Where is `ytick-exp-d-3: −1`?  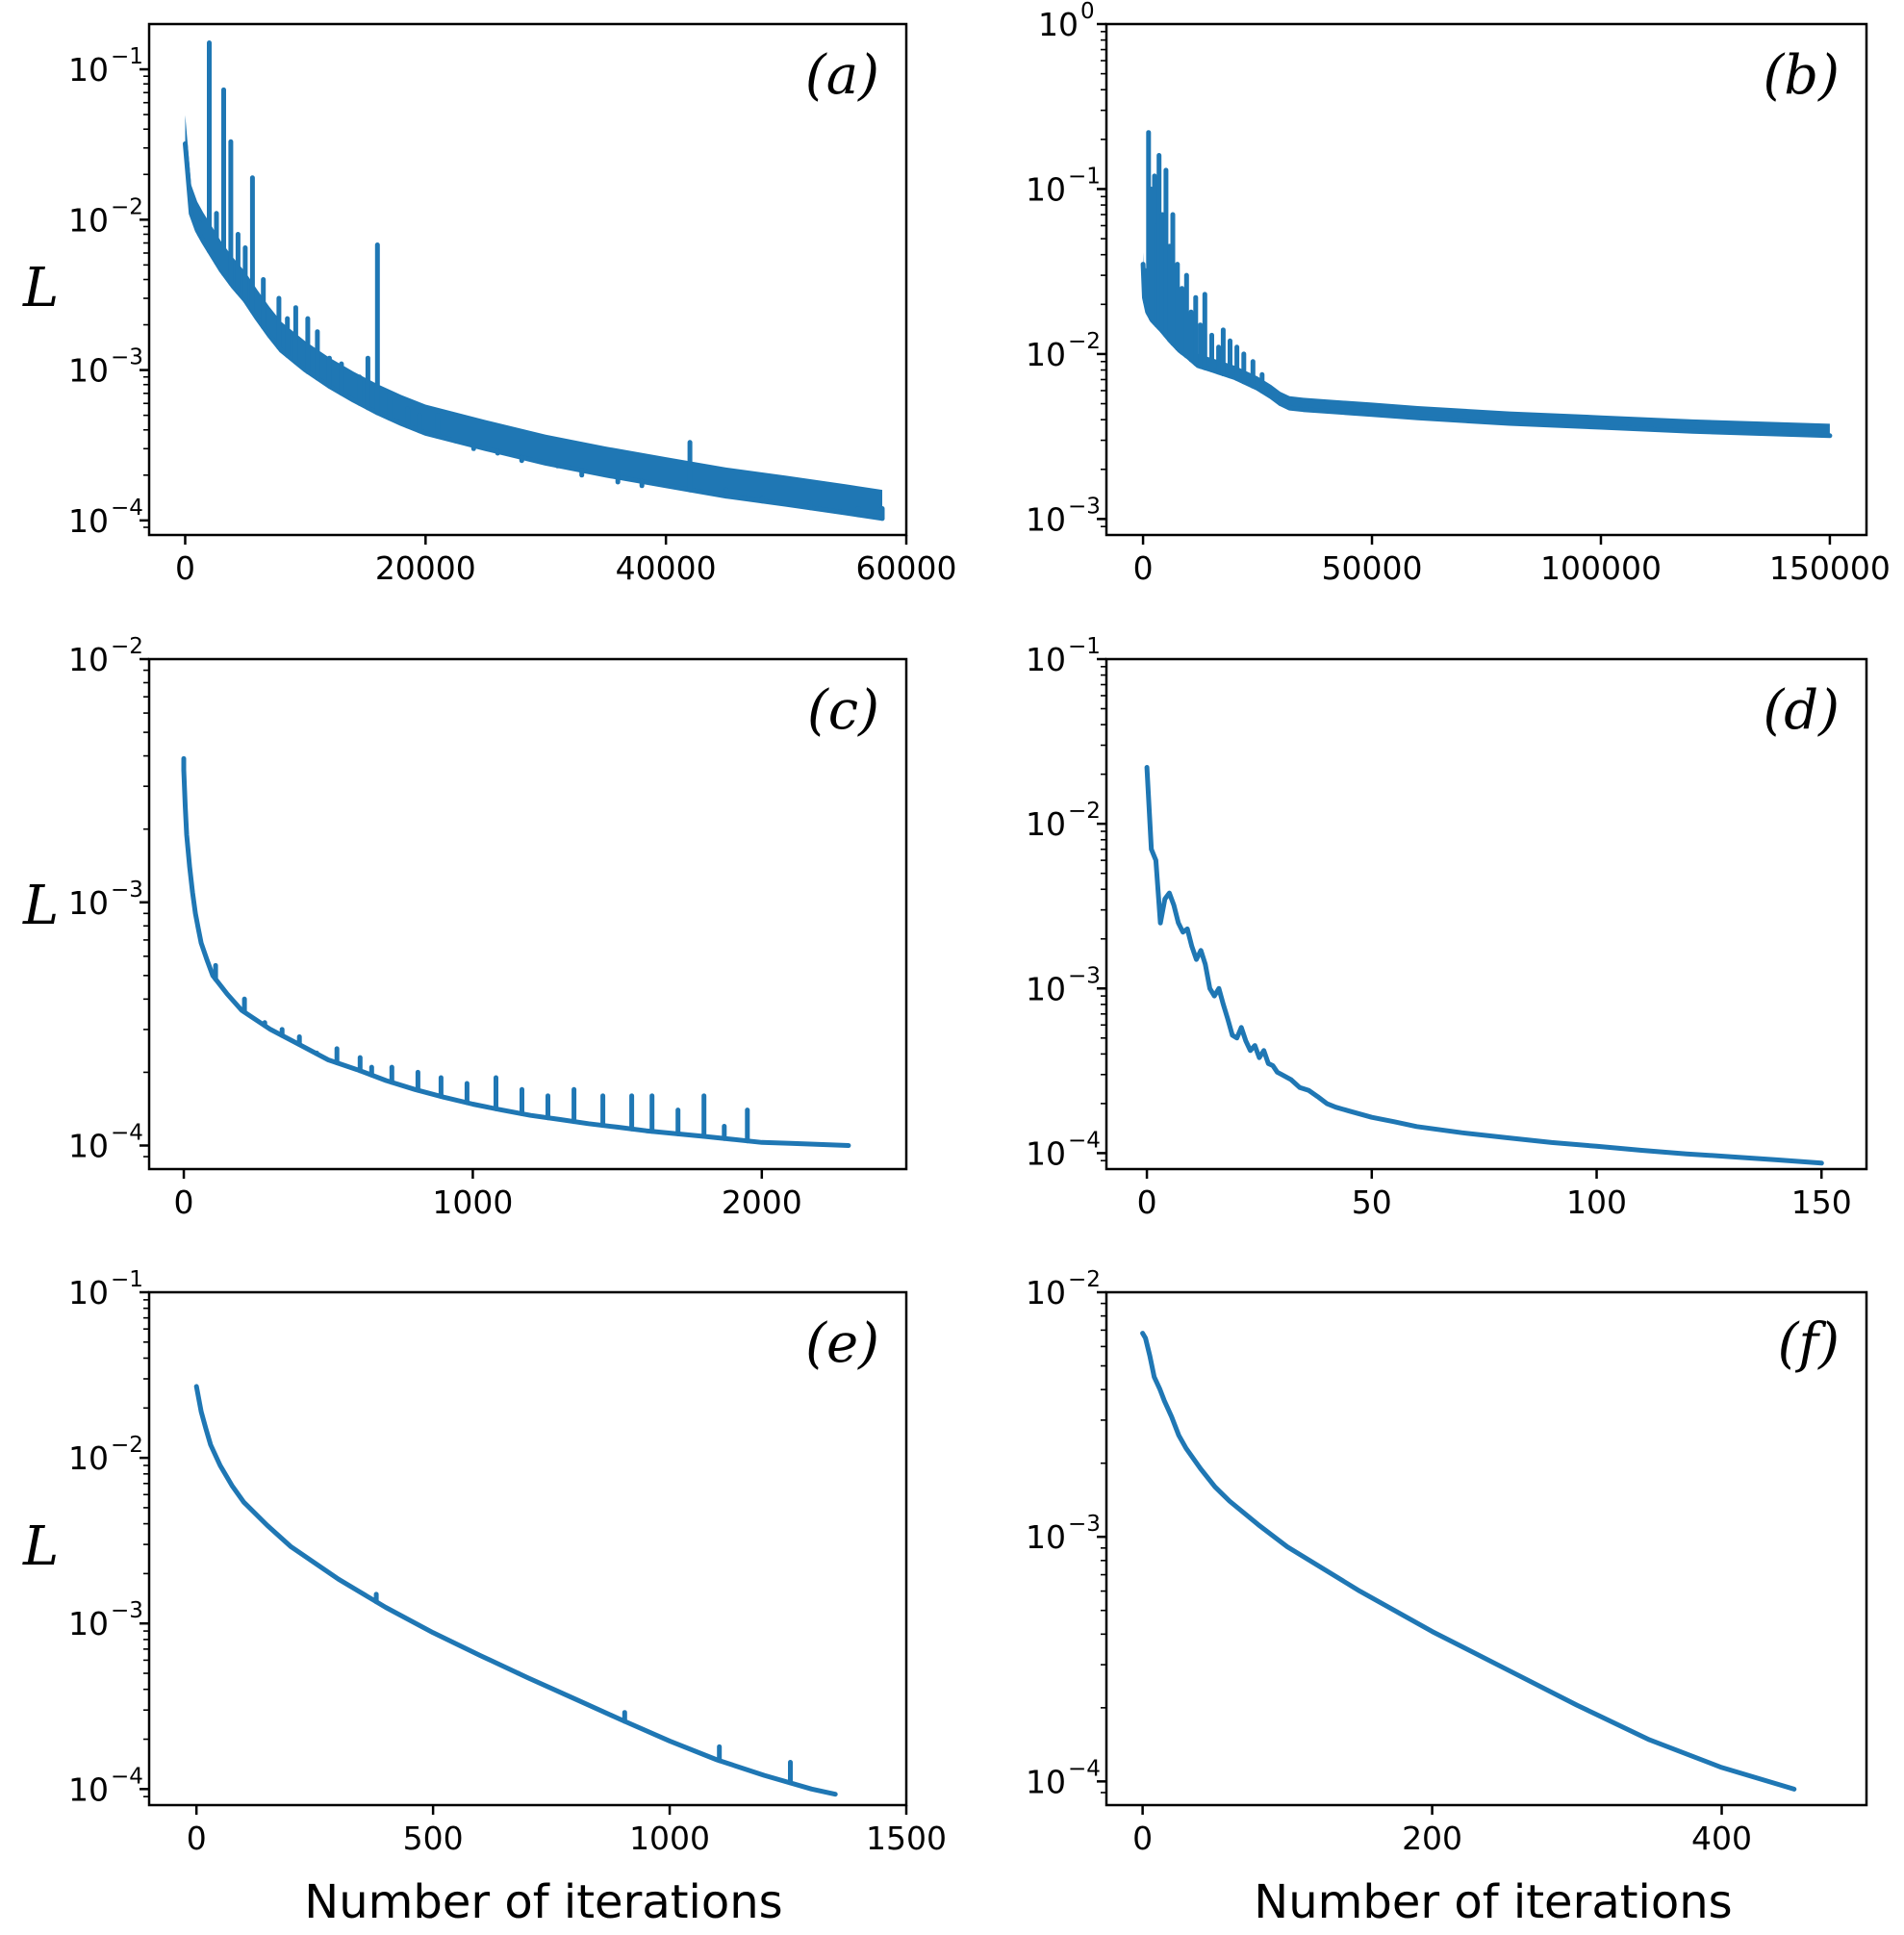 ytick-exp-d-3: −1 is located at coordinates (1084, 646).